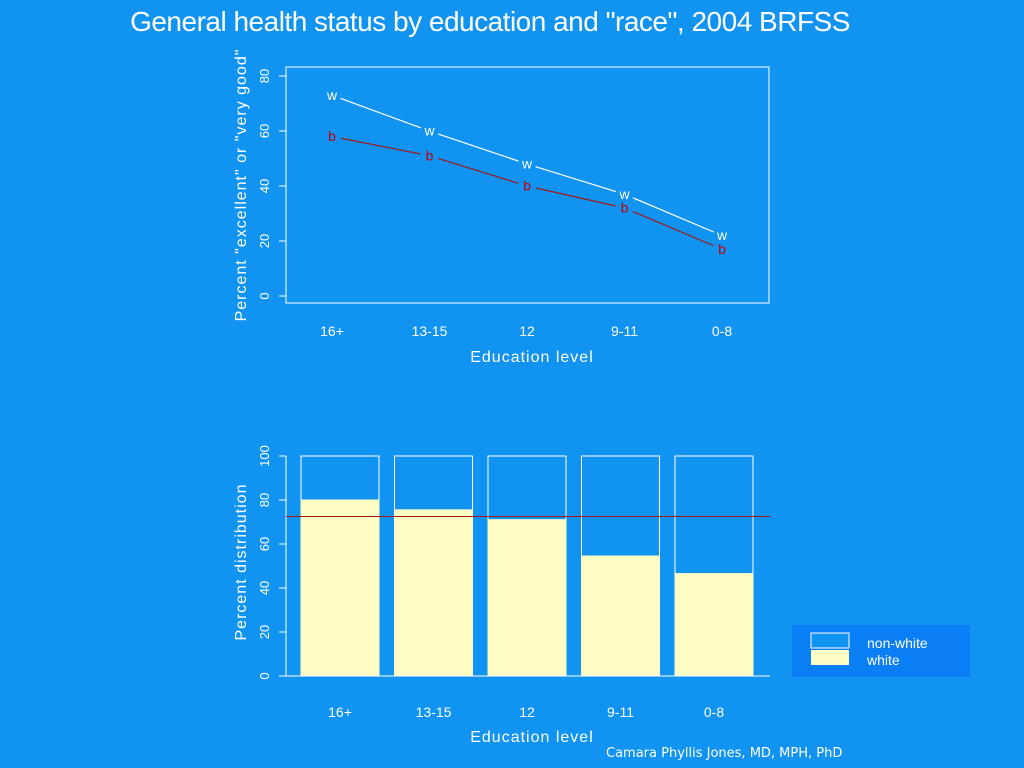 The width and height of the screenshot is (1024, 768). I want to click on bar-chart-y-tick-label: 20, so click(264, 632).